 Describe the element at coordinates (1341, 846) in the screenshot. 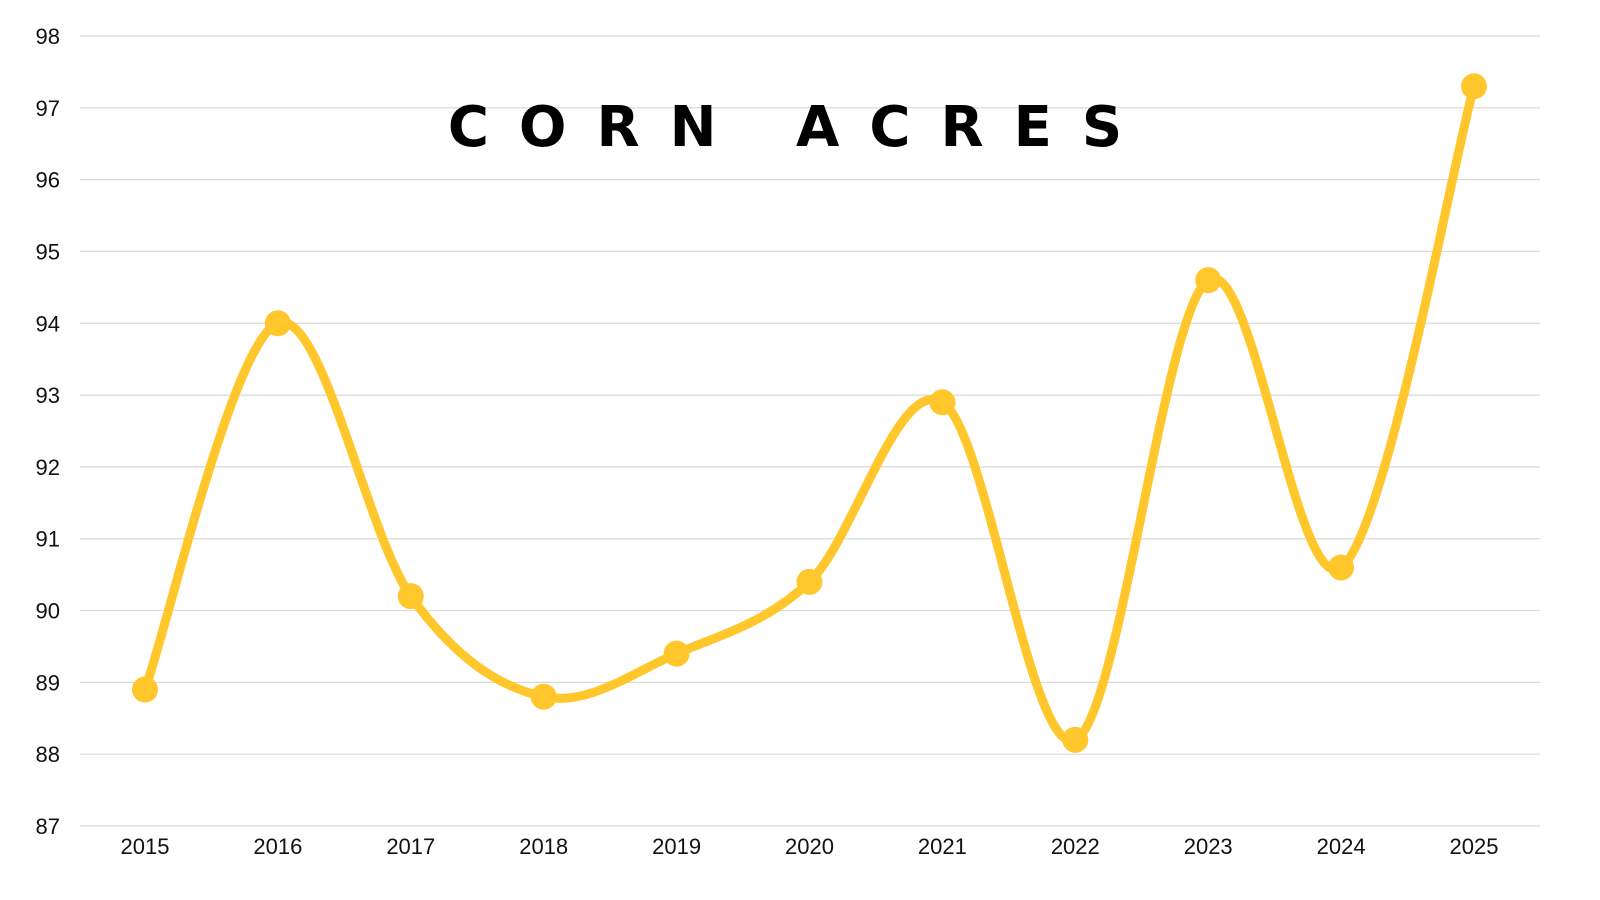

I see `x-tick-label: 2024` at that location.